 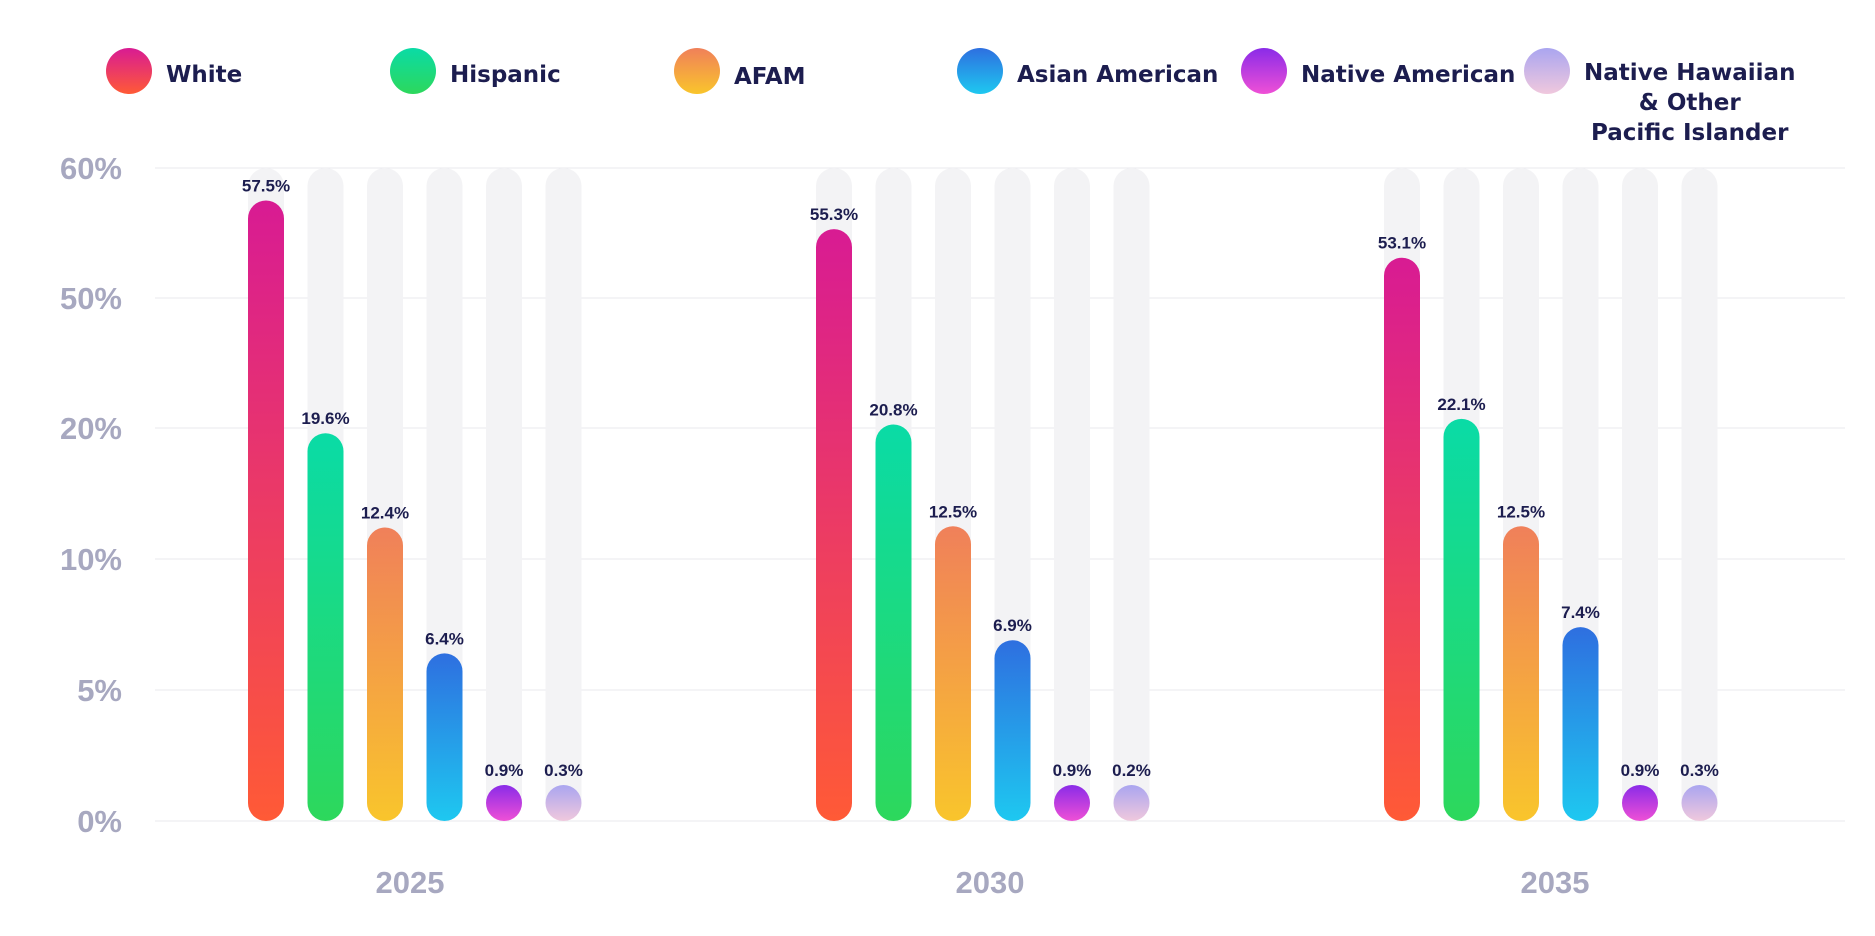 What do you see at coordinates (980, 71) in the screenshot?
I see `legend-swatch-asian-american` at bounding box center [980, 71].